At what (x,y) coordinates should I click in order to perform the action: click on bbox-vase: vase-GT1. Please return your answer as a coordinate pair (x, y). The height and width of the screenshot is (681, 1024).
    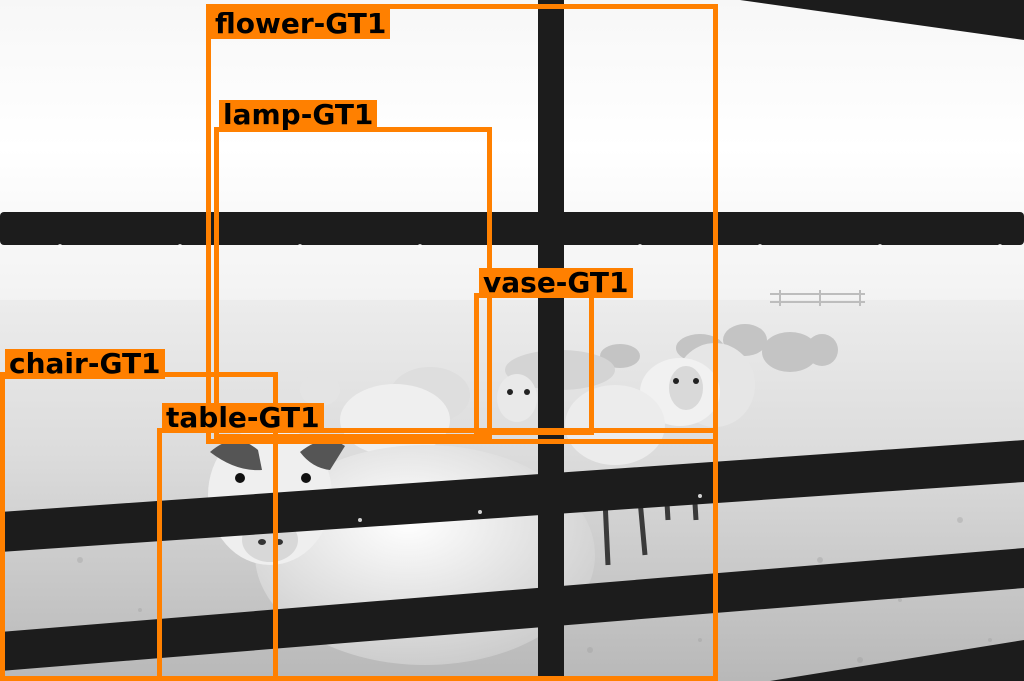
    Looking at the image, I should click on (553, 351).